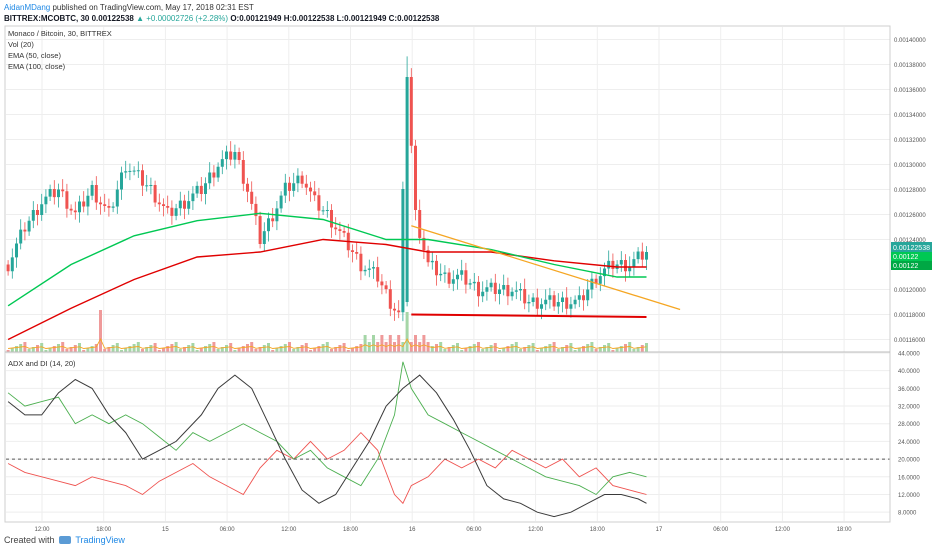  I want to click on di-minus-line, so click(327, 468).